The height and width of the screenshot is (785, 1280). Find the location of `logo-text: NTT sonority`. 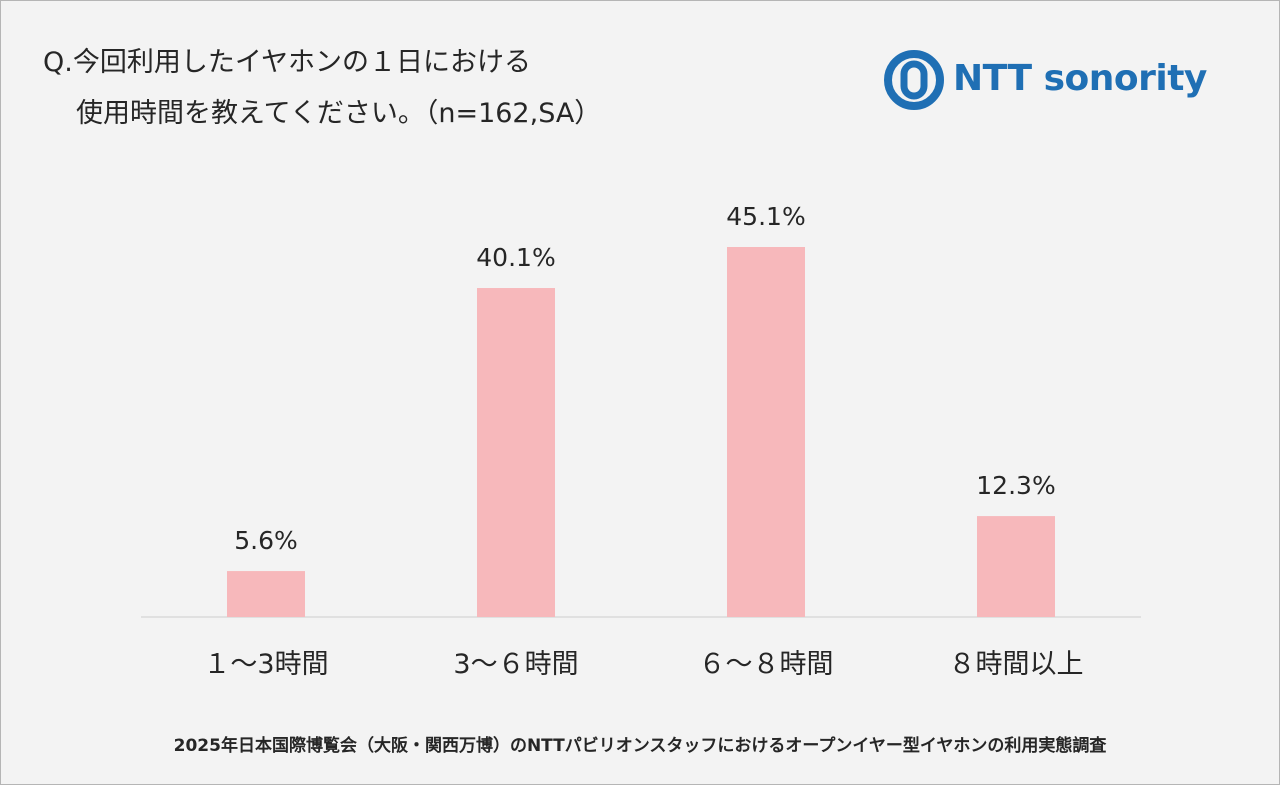

logo-text: NTT sonority is located at coordinates (1080, 78).